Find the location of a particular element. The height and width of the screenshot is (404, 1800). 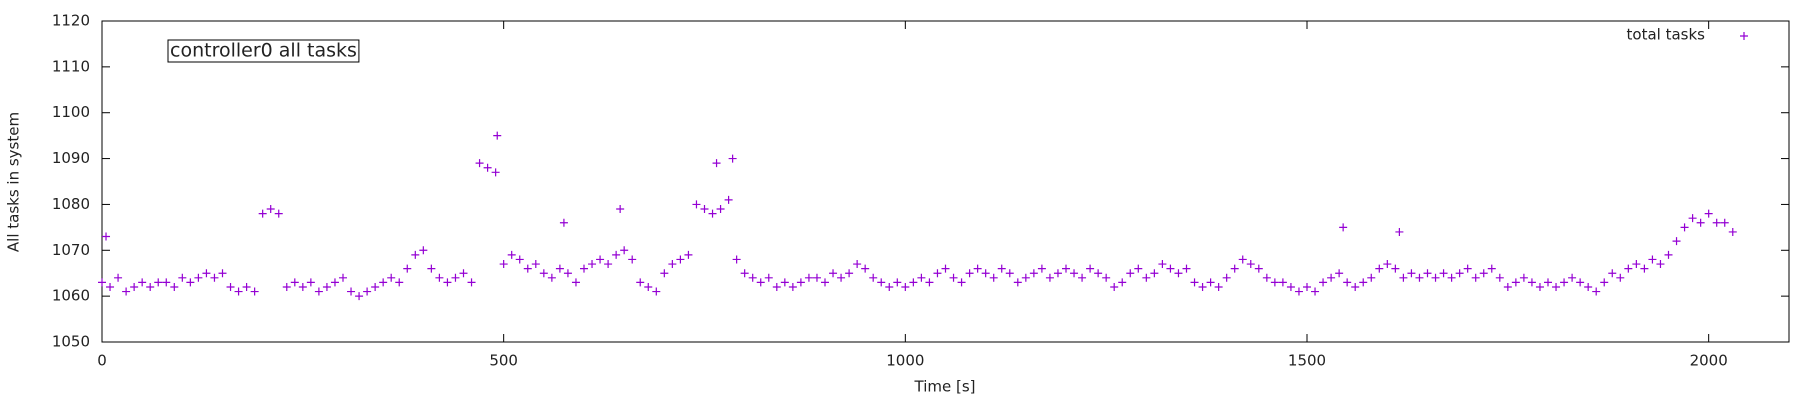

y-tick-label: 1050 is located at coordinates (71, 342).